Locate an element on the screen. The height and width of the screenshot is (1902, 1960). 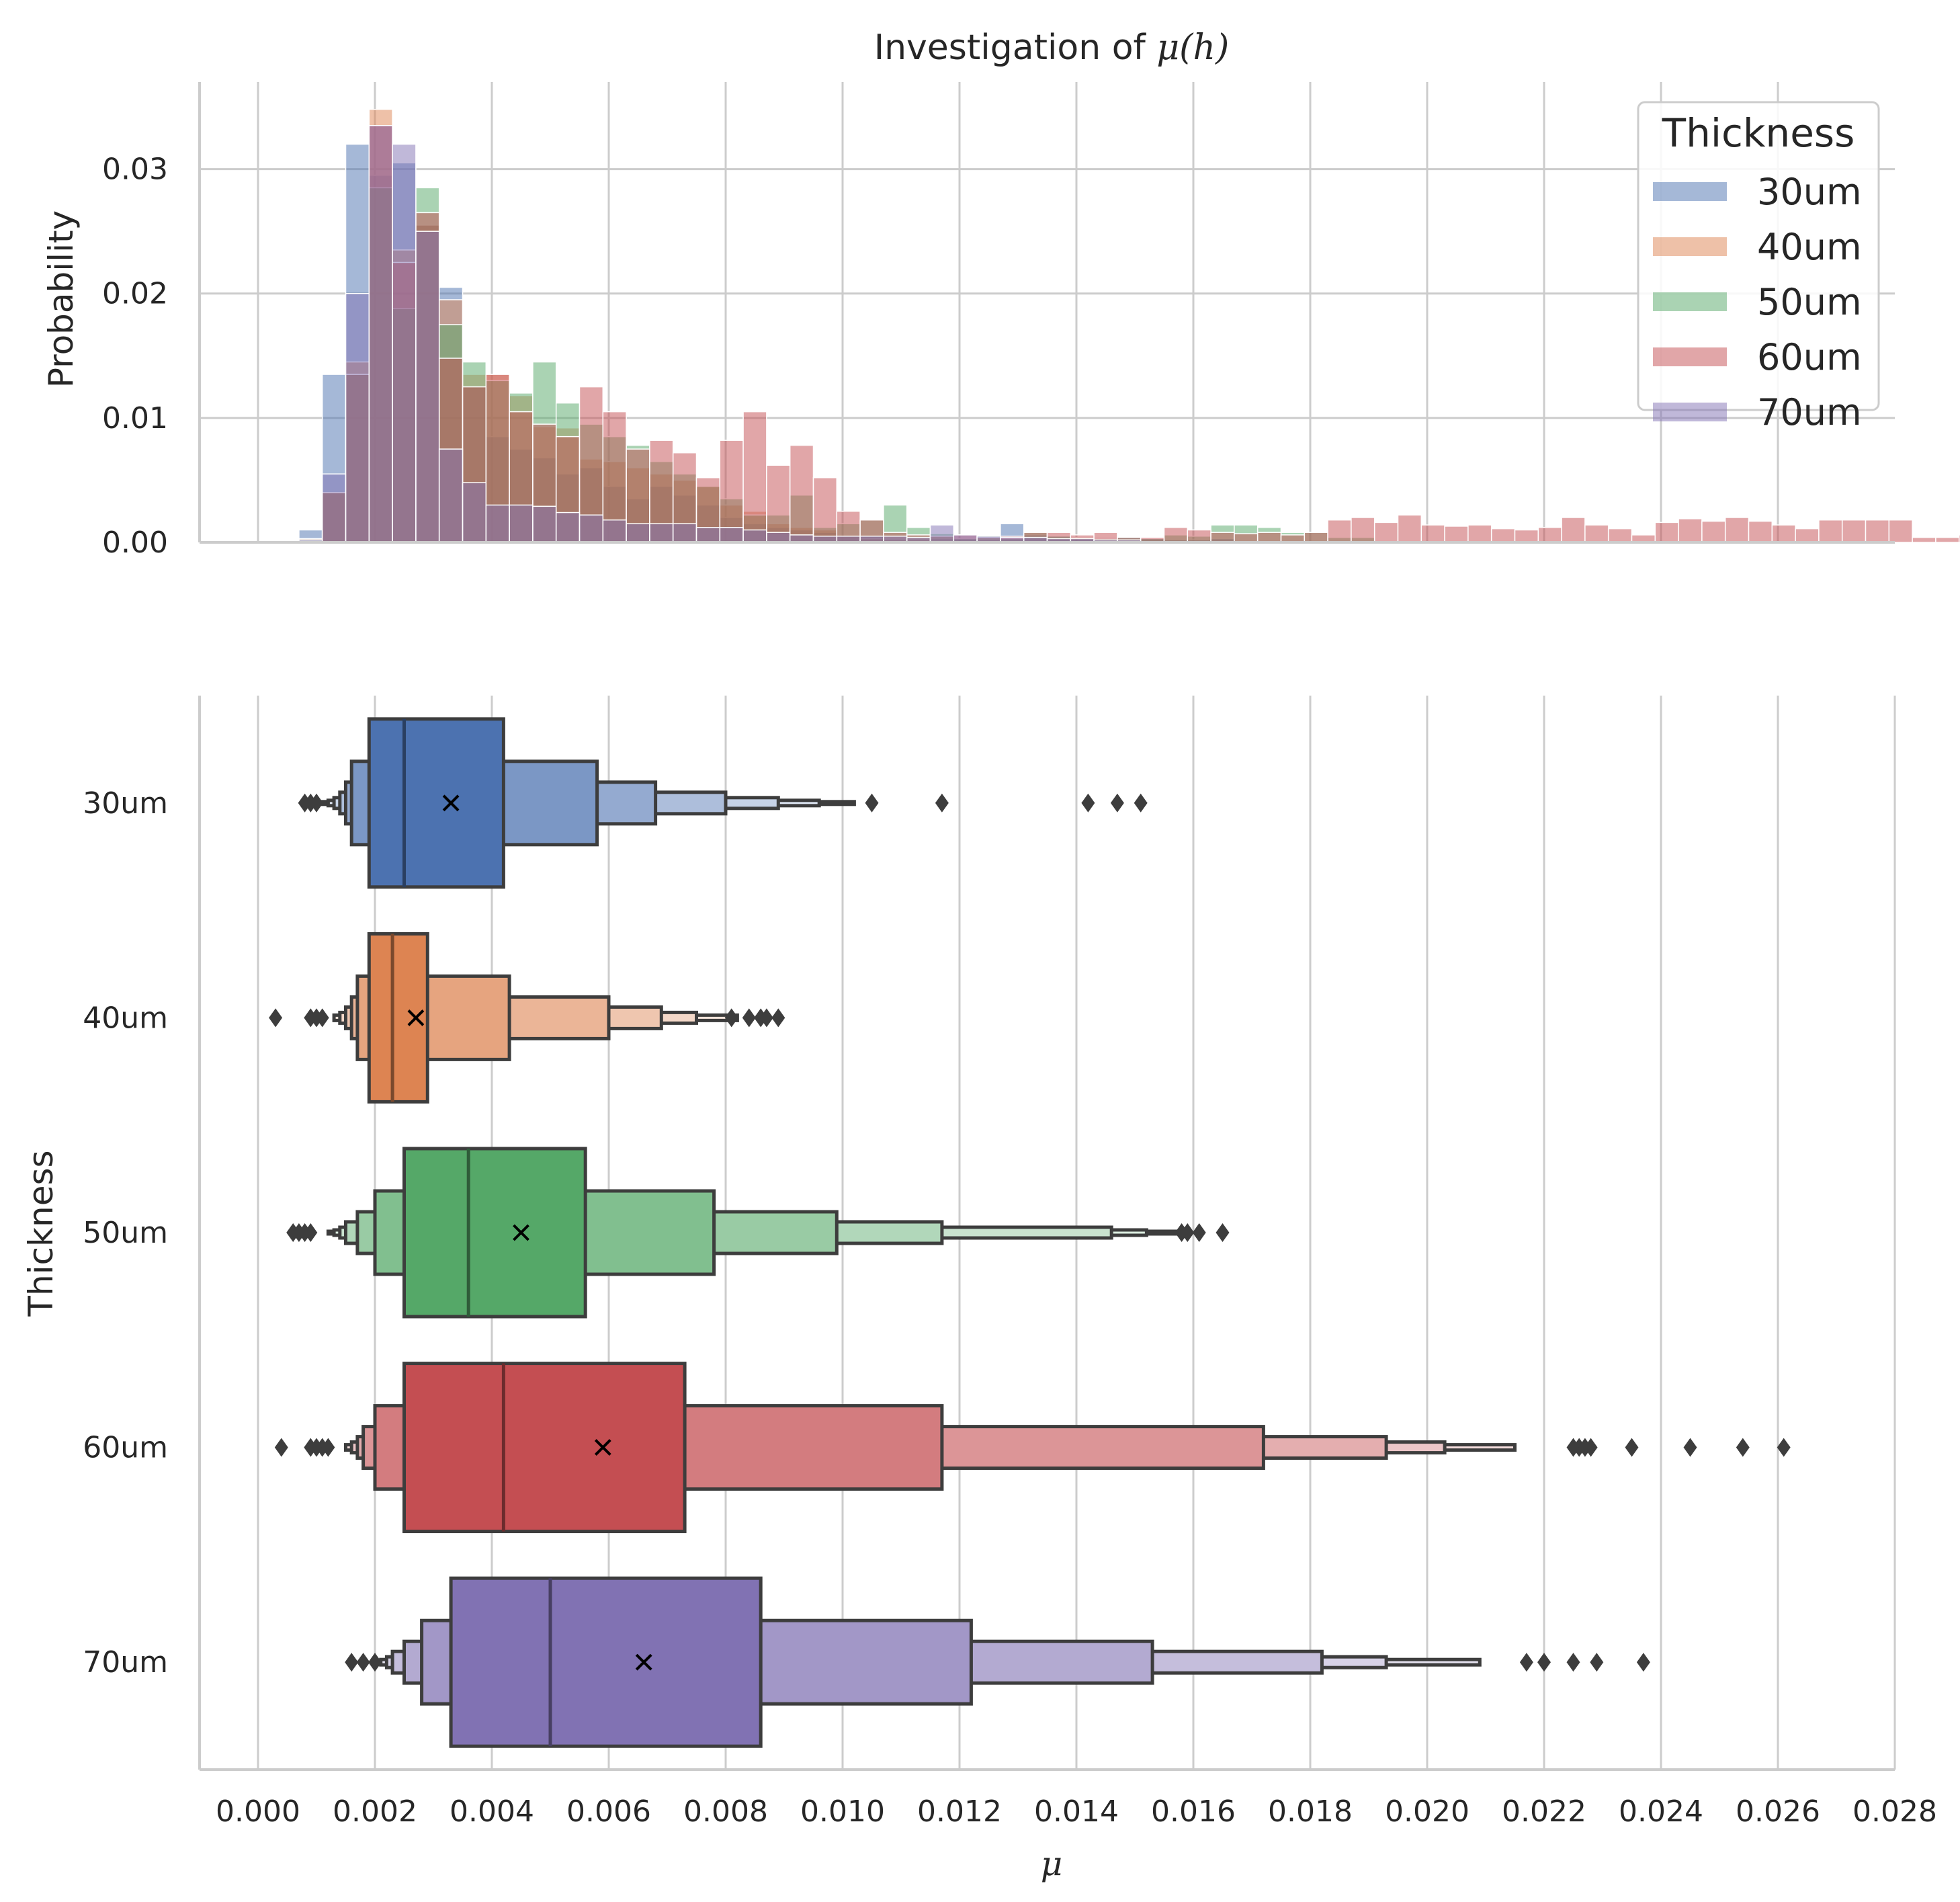
boxen-50um is located at coordinates (758, 1233).